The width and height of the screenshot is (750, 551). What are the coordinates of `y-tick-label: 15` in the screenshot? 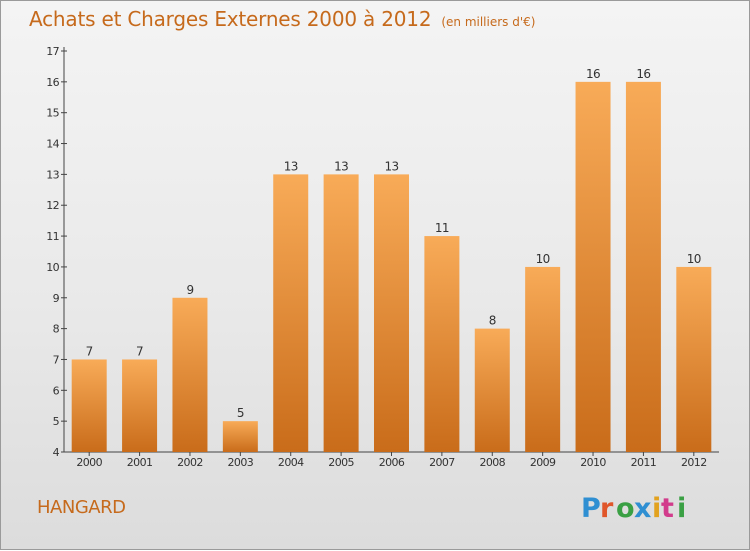 It's located at (52, 113).